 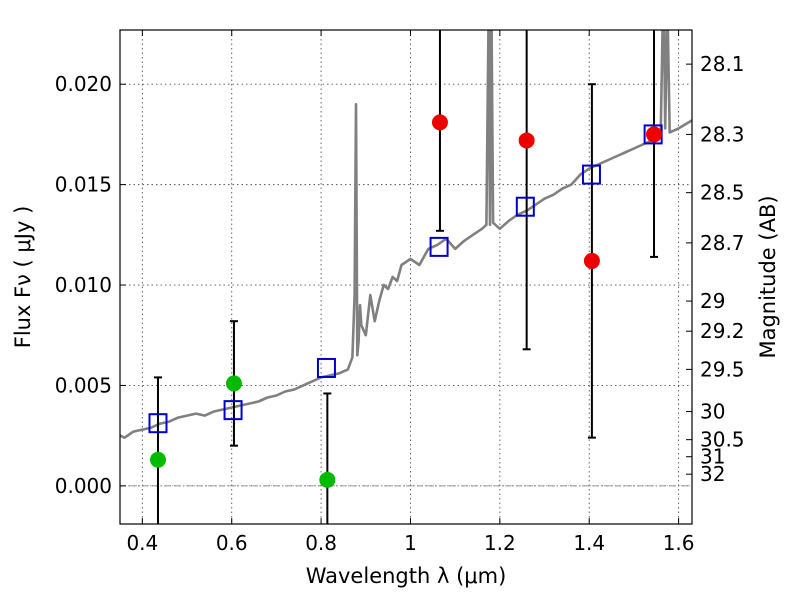 I want to click on mag-tick-label: 28.5, so click(x=722, y=193).